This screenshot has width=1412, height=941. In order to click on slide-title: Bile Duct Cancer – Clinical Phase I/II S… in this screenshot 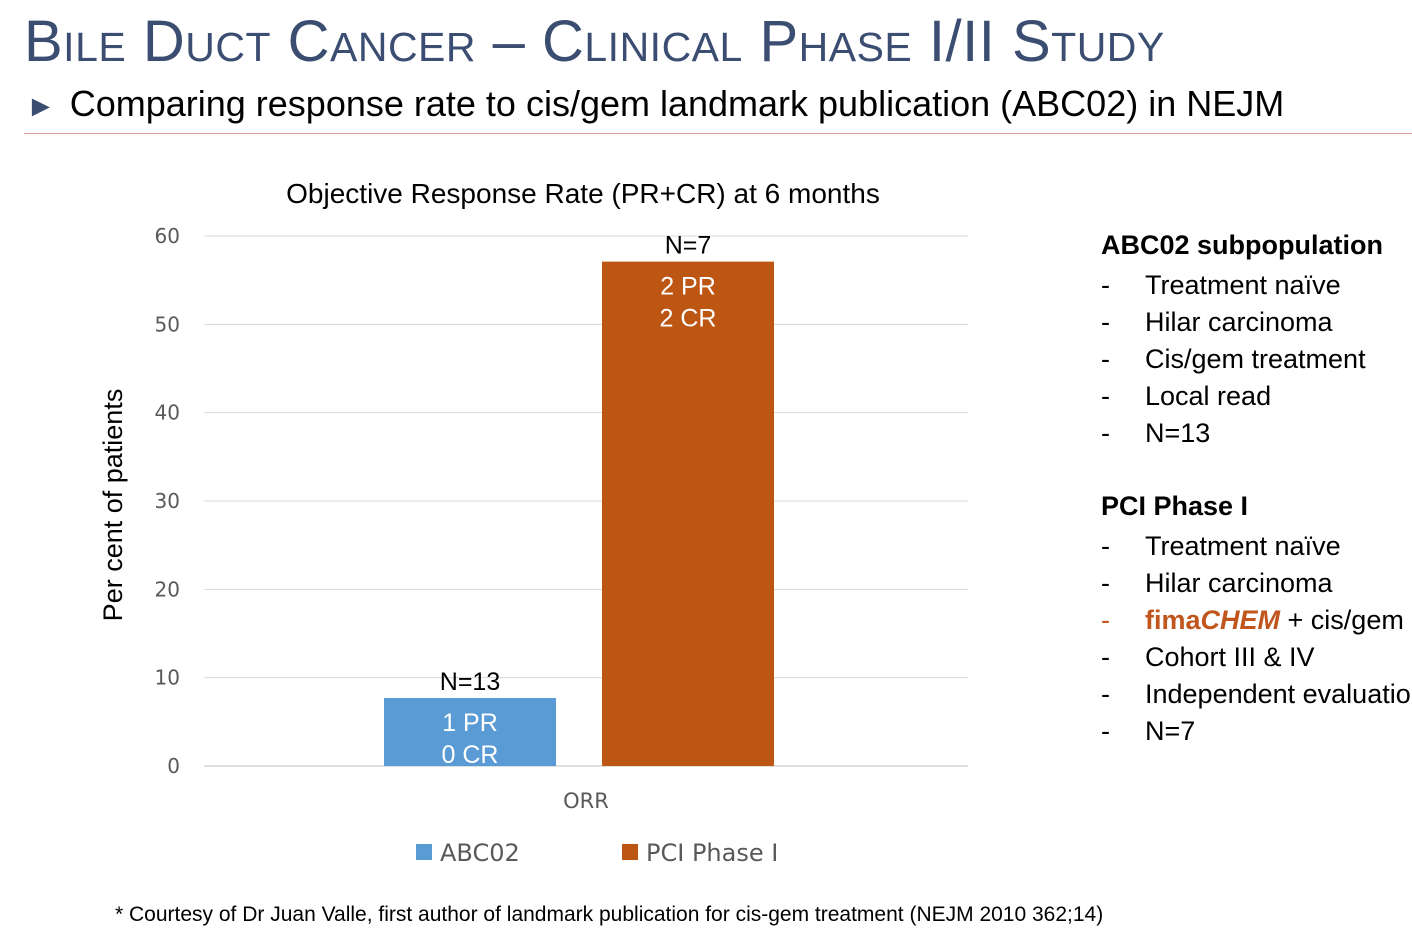, I will do `click(594, 41)`.